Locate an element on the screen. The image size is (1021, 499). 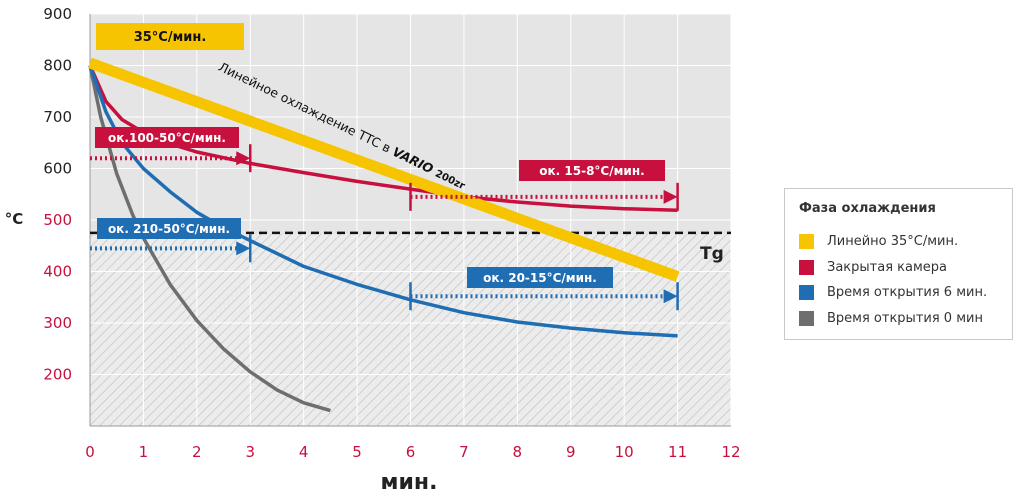
x-tick-label: 12 is located at coordinates (730, 452).